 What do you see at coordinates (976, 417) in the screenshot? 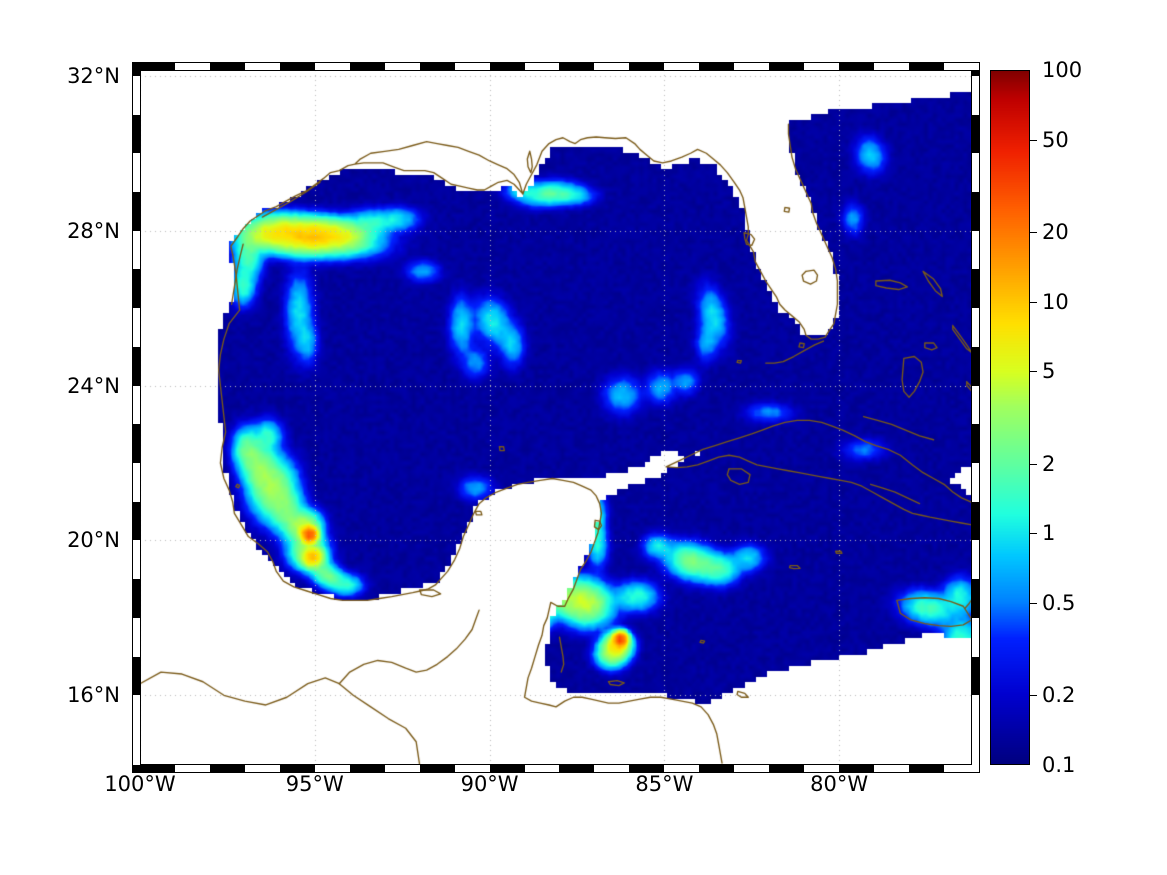
I see `map-border-right` at bounding box center [976, 417].